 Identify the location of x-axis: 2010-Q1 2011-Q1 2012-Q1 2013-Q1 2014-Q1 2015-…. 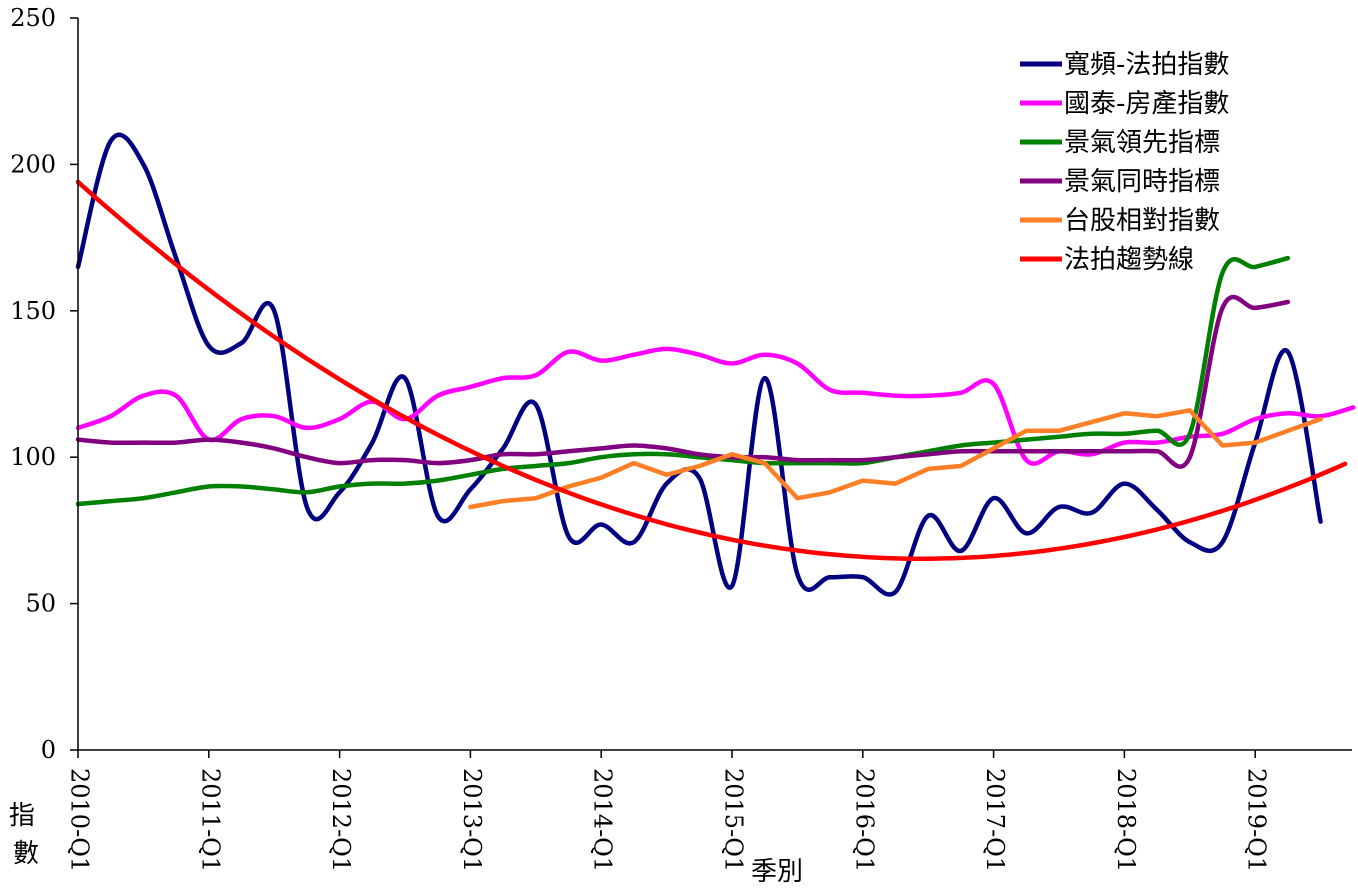
(709, 810).